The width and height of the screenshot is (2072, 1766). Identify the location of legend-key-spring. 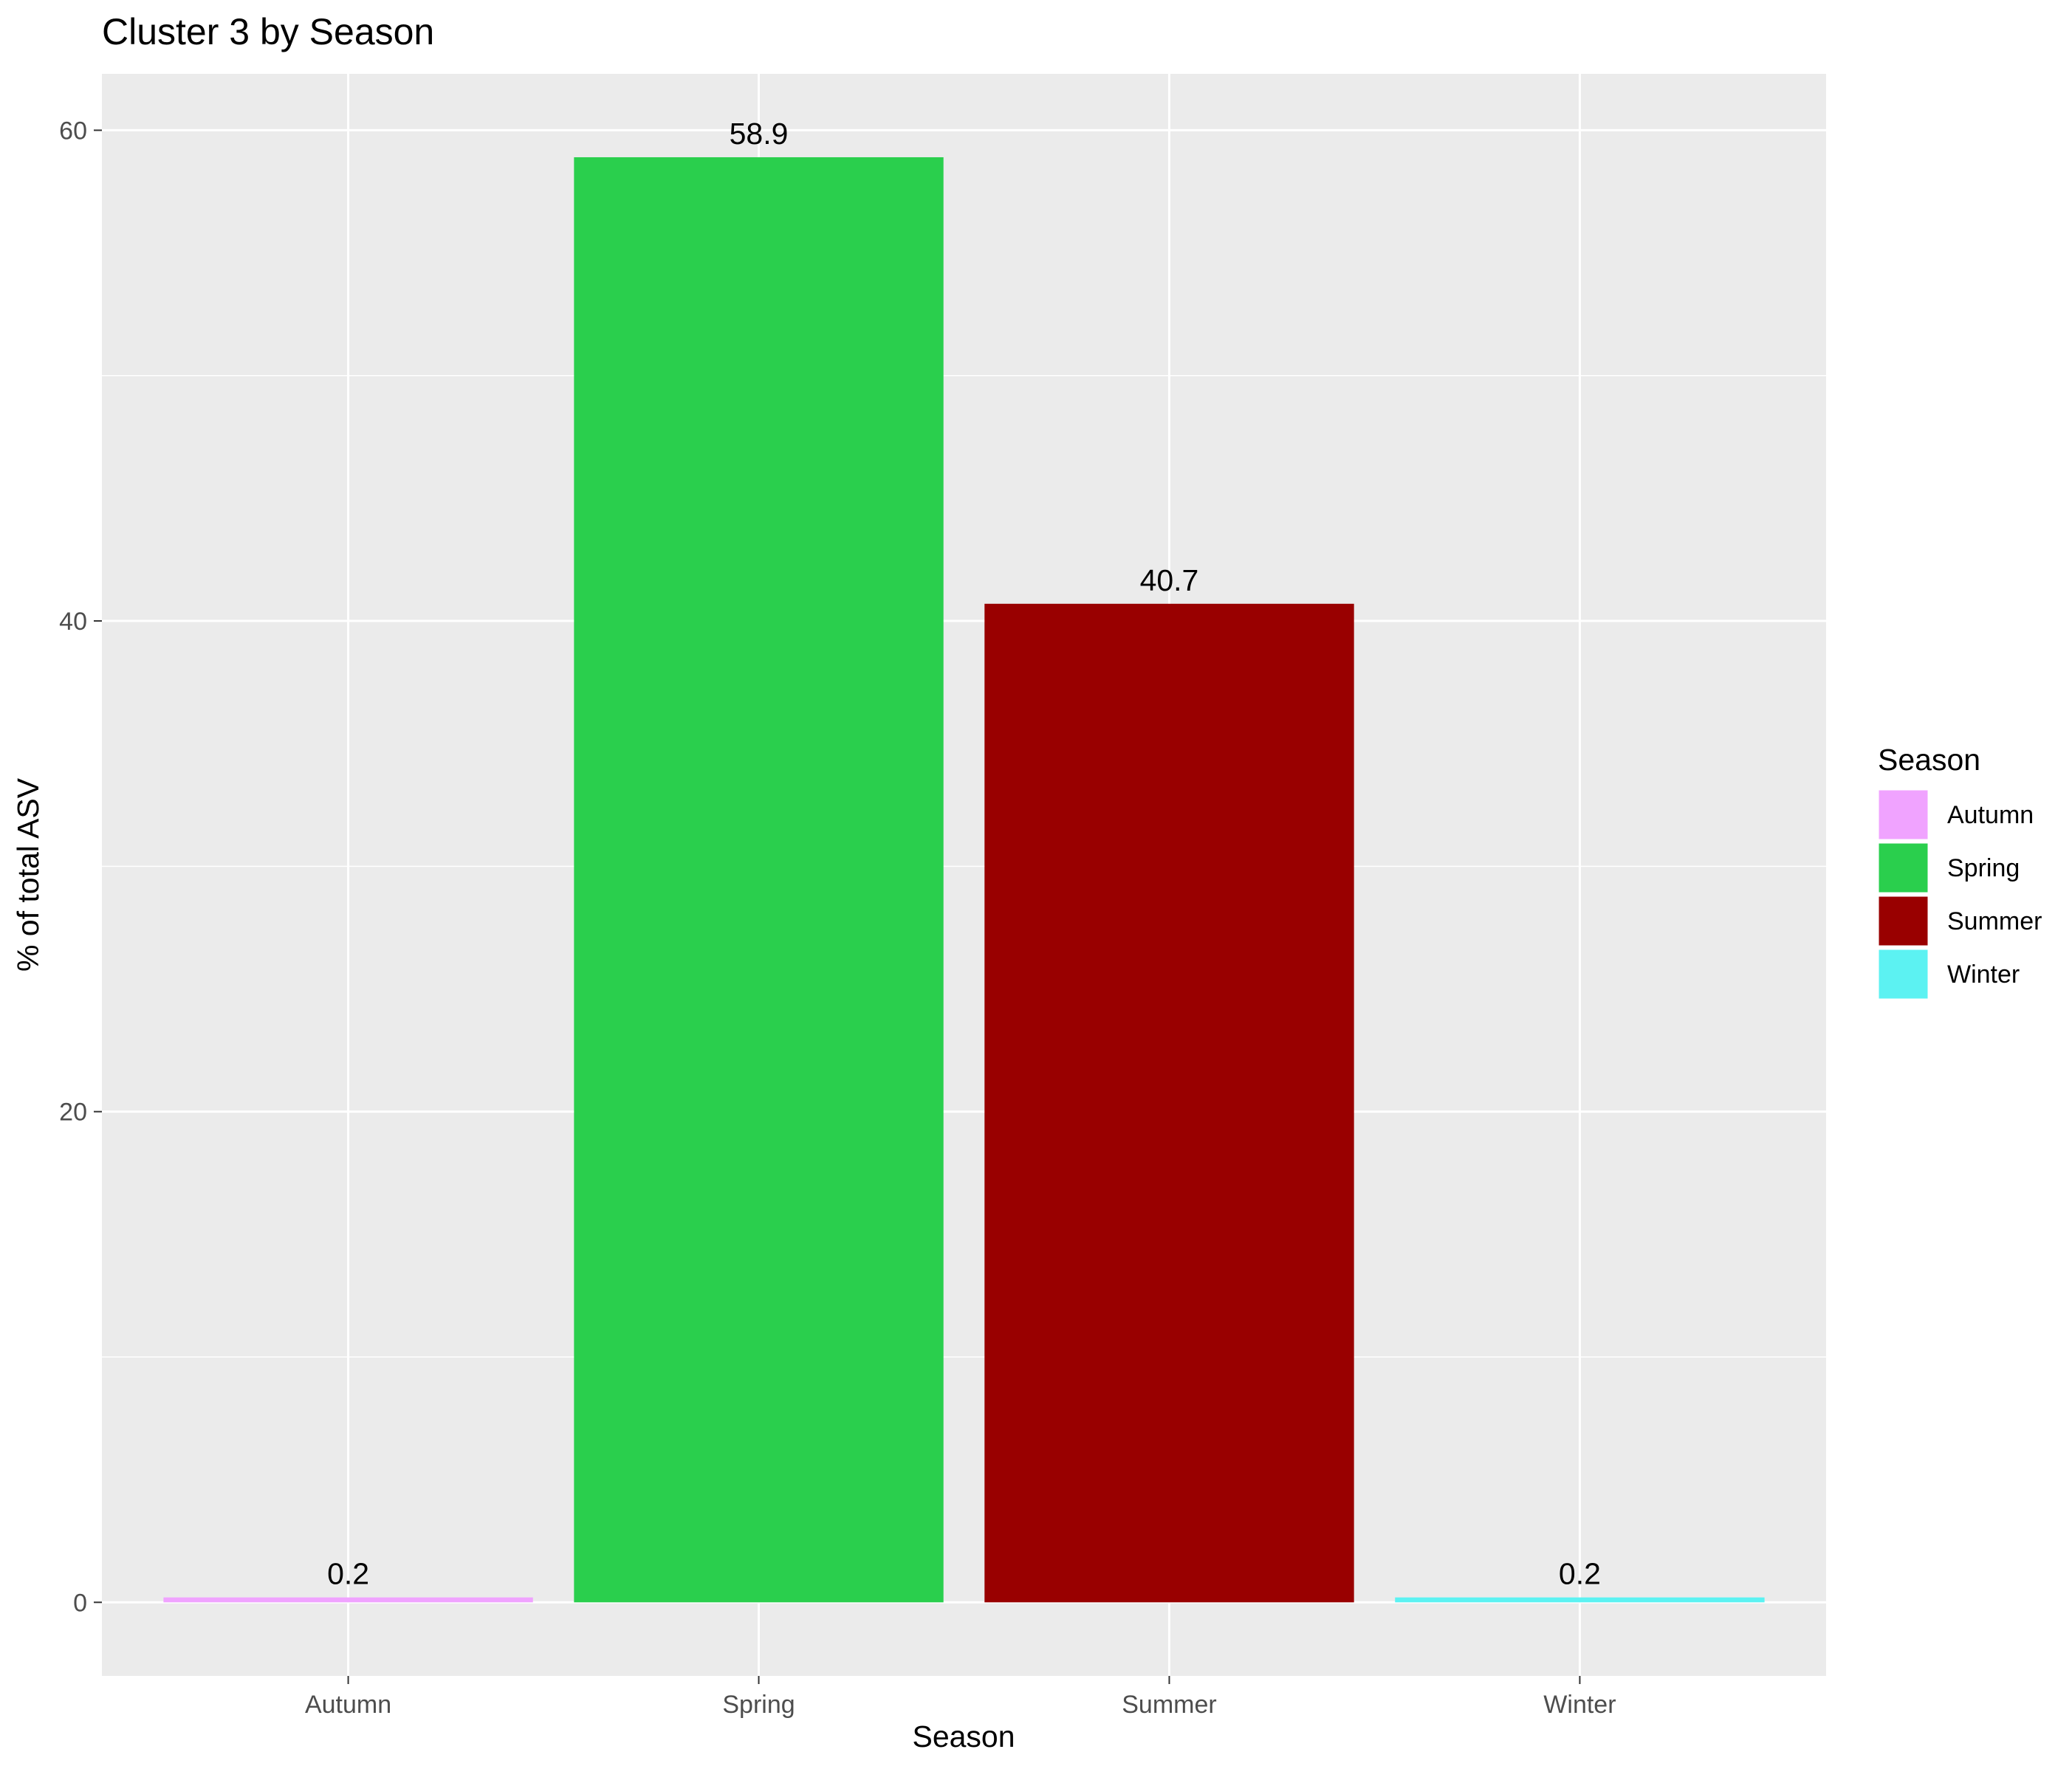
(1903, 868).